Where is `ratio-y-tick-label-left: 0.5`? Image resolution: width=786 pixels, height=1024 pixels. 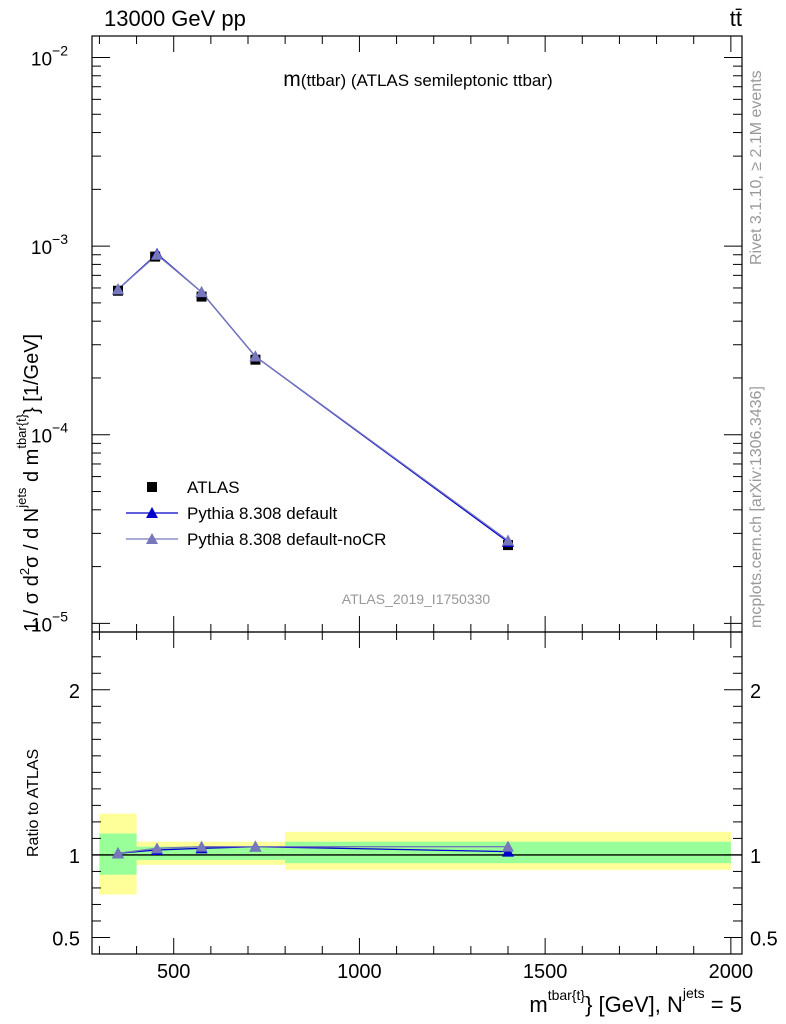 ratio-y-tick-label-left: 0.5 is located at coordinates (66, 939).